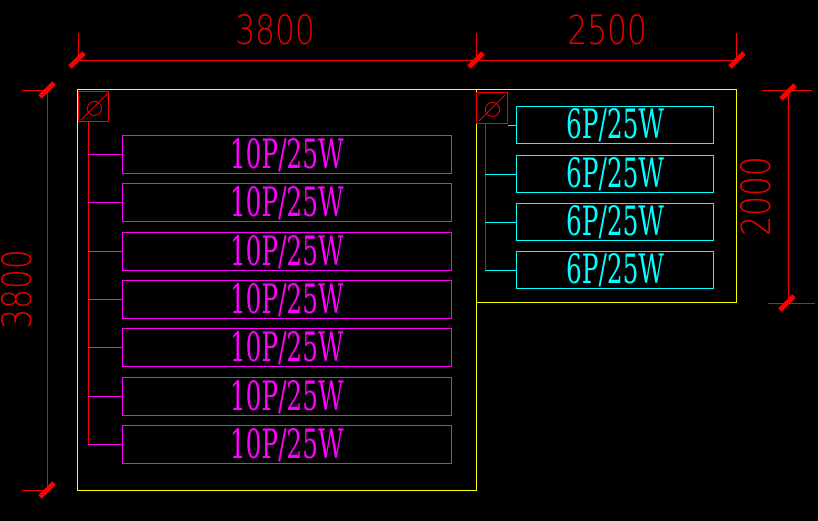  What do you see at coordinates (407, 60) in the screenshot?
I see `dimension-line-top` at bounding box center [407, 60].